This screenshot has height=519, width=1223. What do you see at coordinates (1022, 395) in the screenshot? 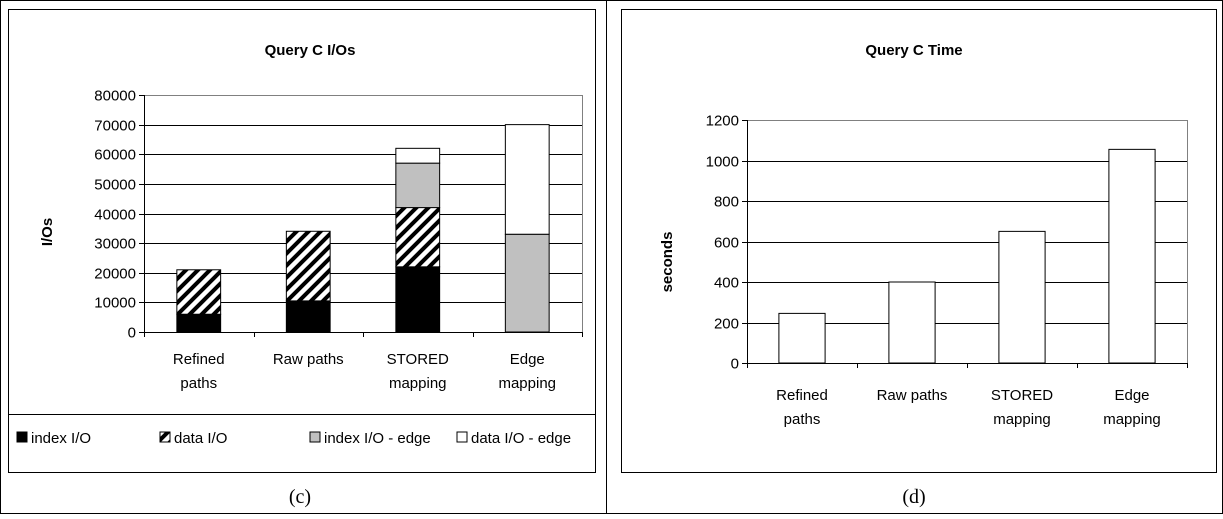
I see `chart-d-category-label: STORED` at bounding box center [1022, 395].